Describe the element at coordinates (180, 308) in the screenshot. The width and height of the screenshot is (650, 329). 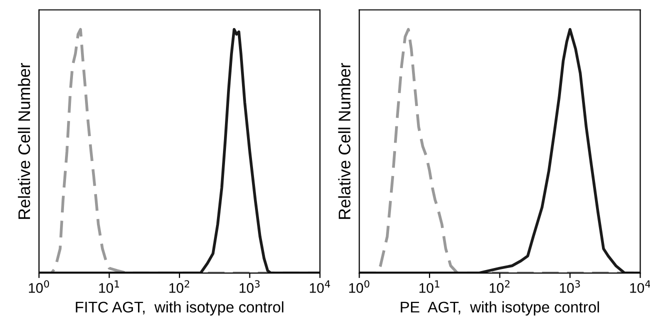
I see `x-axis-title: FITC AGT, with isotype control` at that location.